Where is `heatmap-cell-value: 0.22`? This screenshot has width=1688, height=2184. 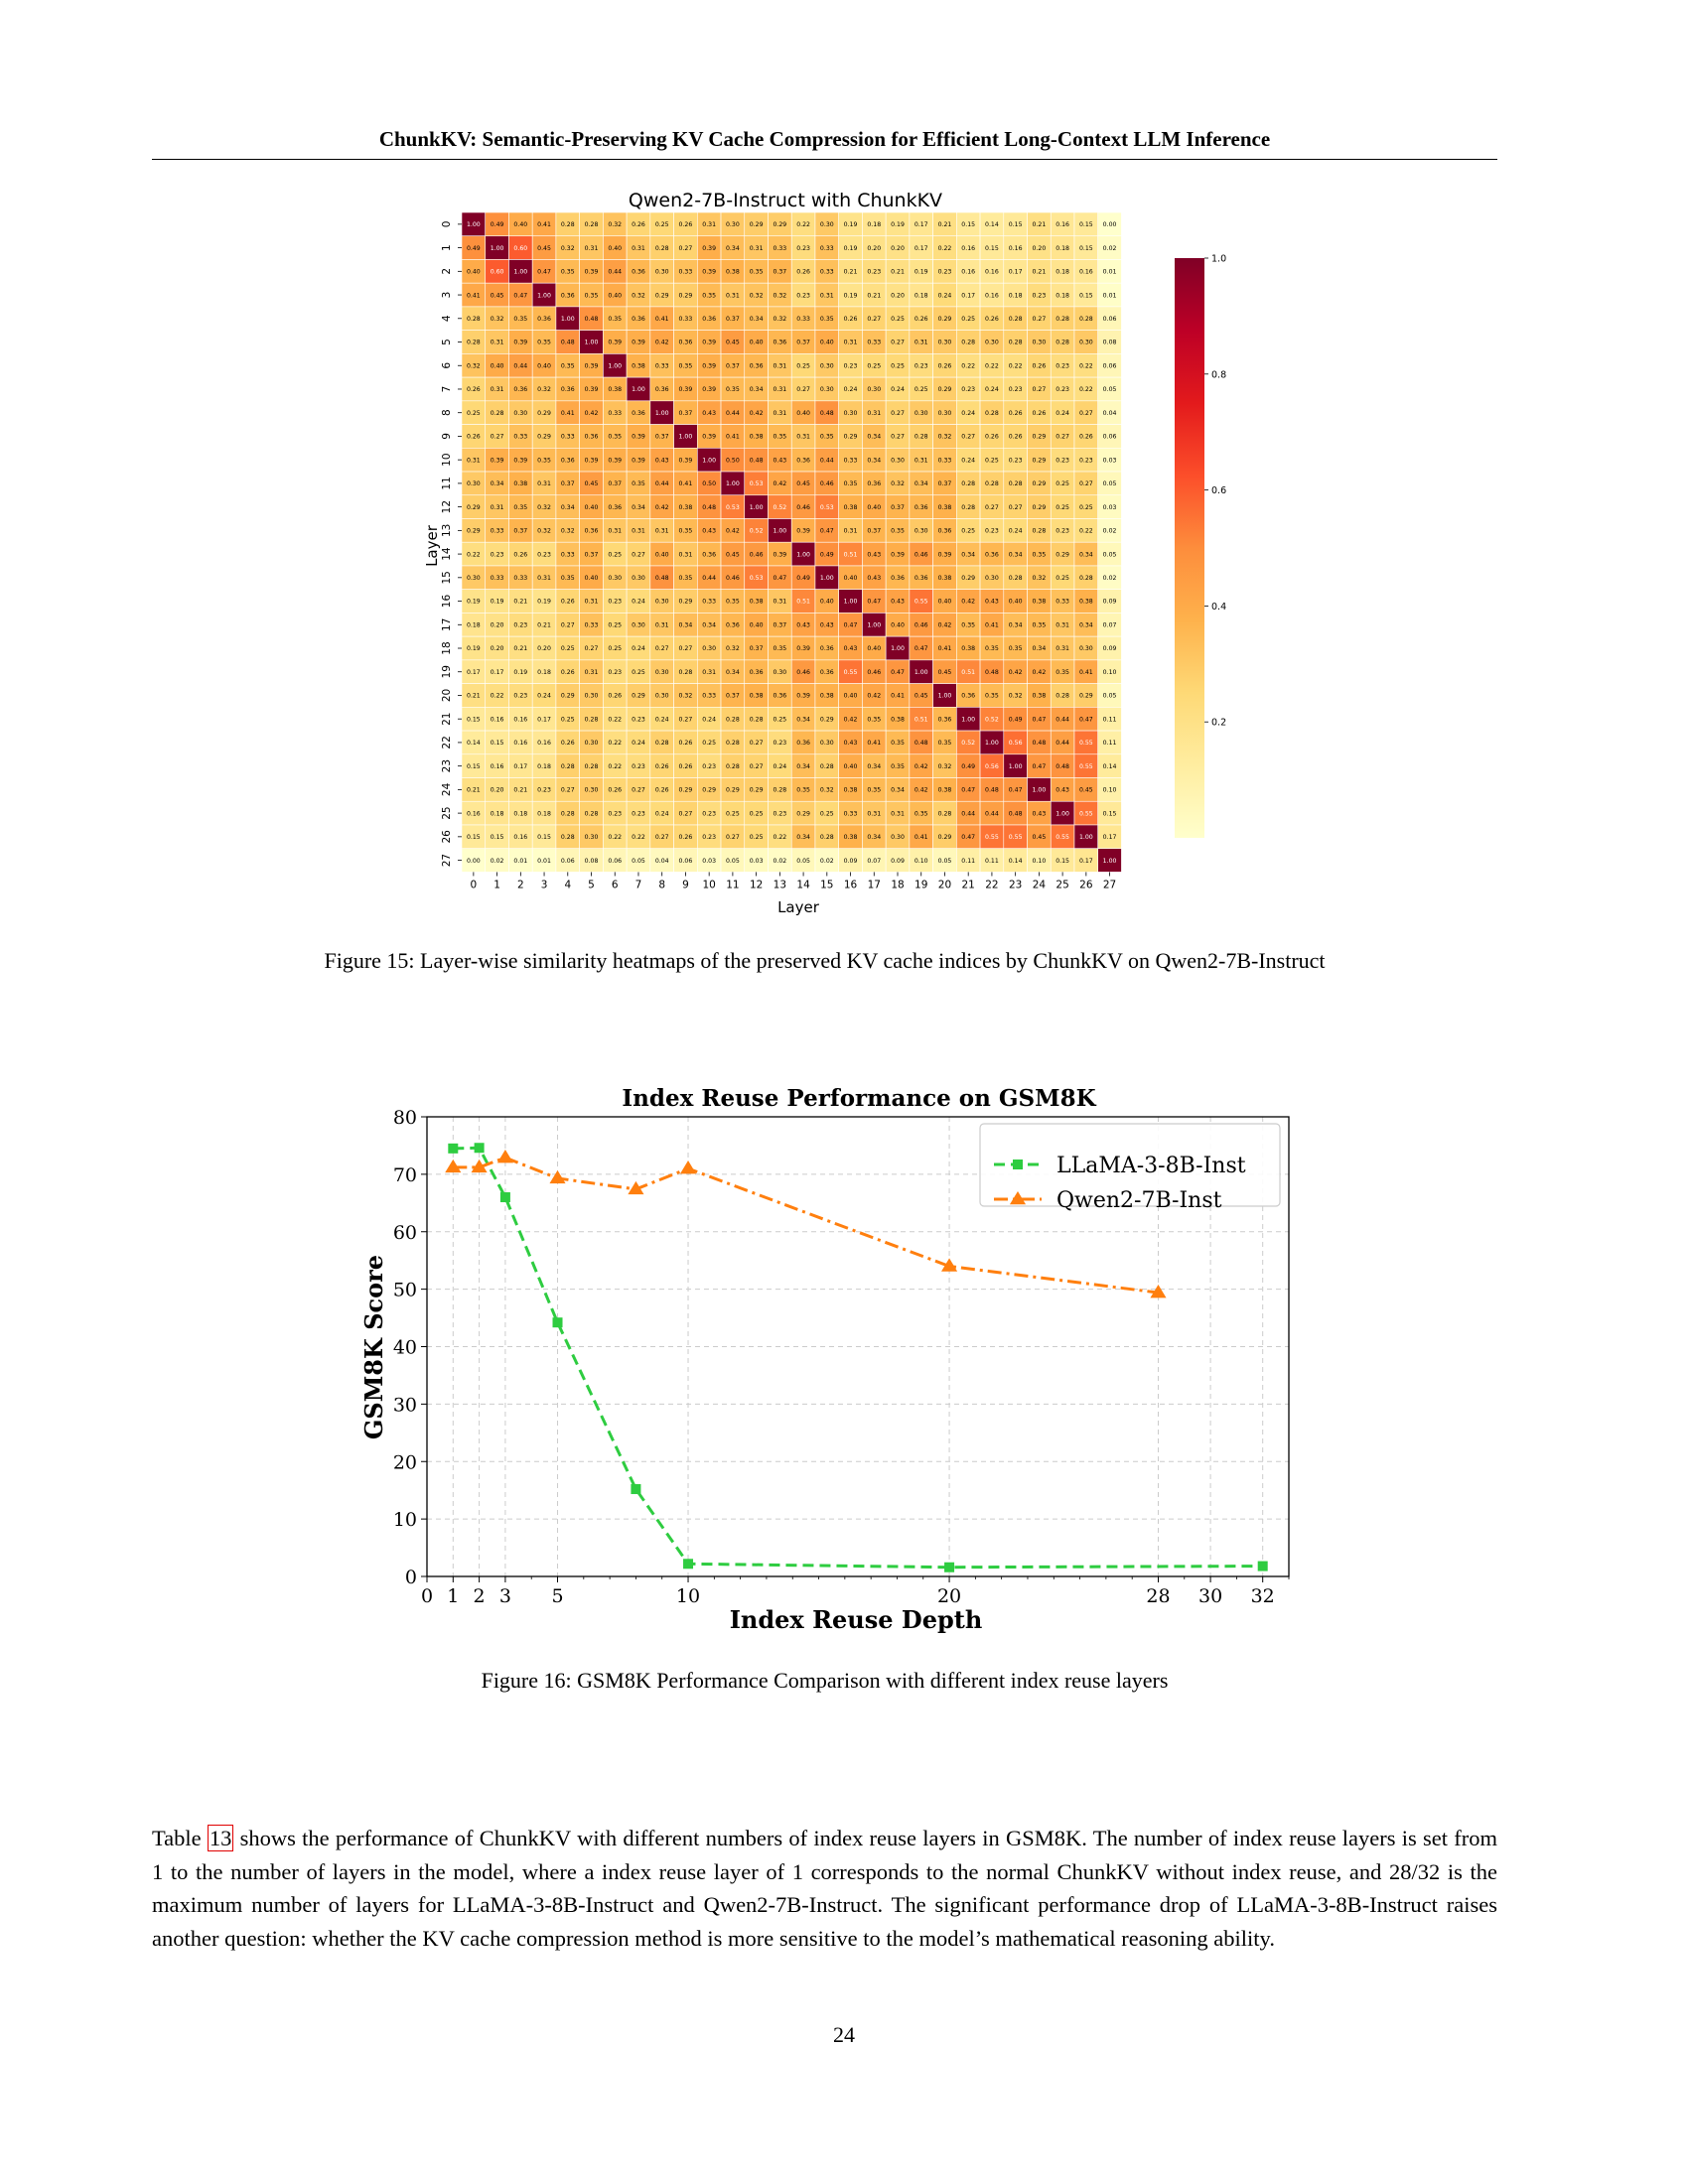 heatmap-cell-value: 0.22 is located at coordinates (779, 837).